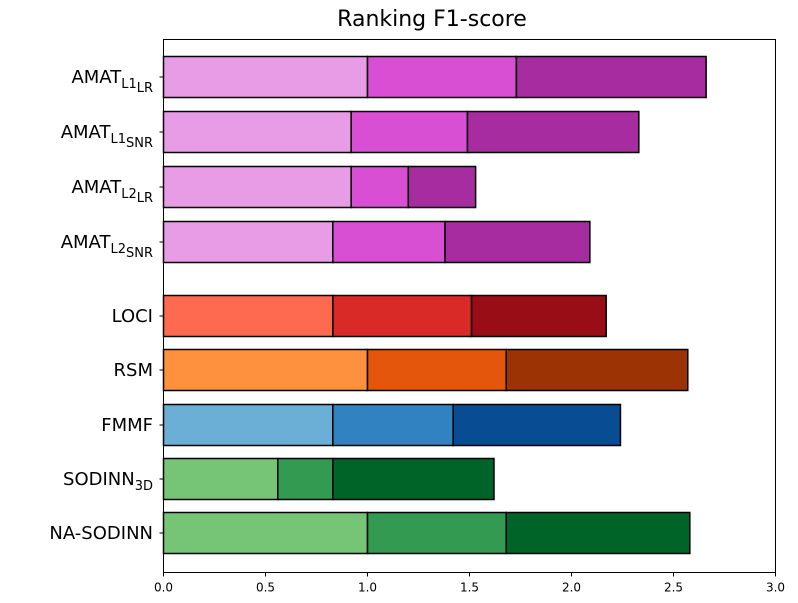 This screenshot has width=798, height=603. What do you see at coordinates (107, 246) in the screenshot?
I see `category-label-3: AMATL2SNR` at bounding box center [107, 246].